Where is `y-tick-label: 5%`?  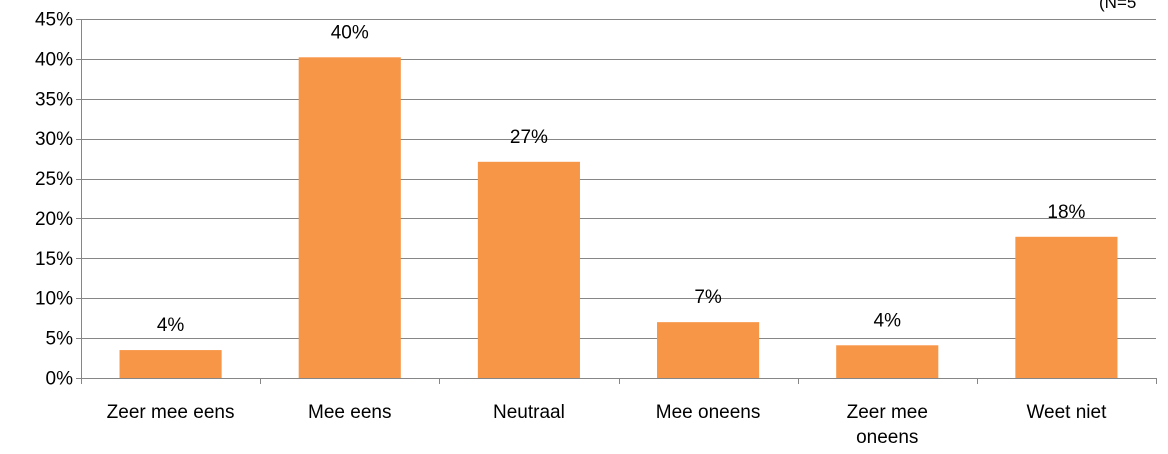 y-tick-label: 5% is located at coordinates (60, 339).